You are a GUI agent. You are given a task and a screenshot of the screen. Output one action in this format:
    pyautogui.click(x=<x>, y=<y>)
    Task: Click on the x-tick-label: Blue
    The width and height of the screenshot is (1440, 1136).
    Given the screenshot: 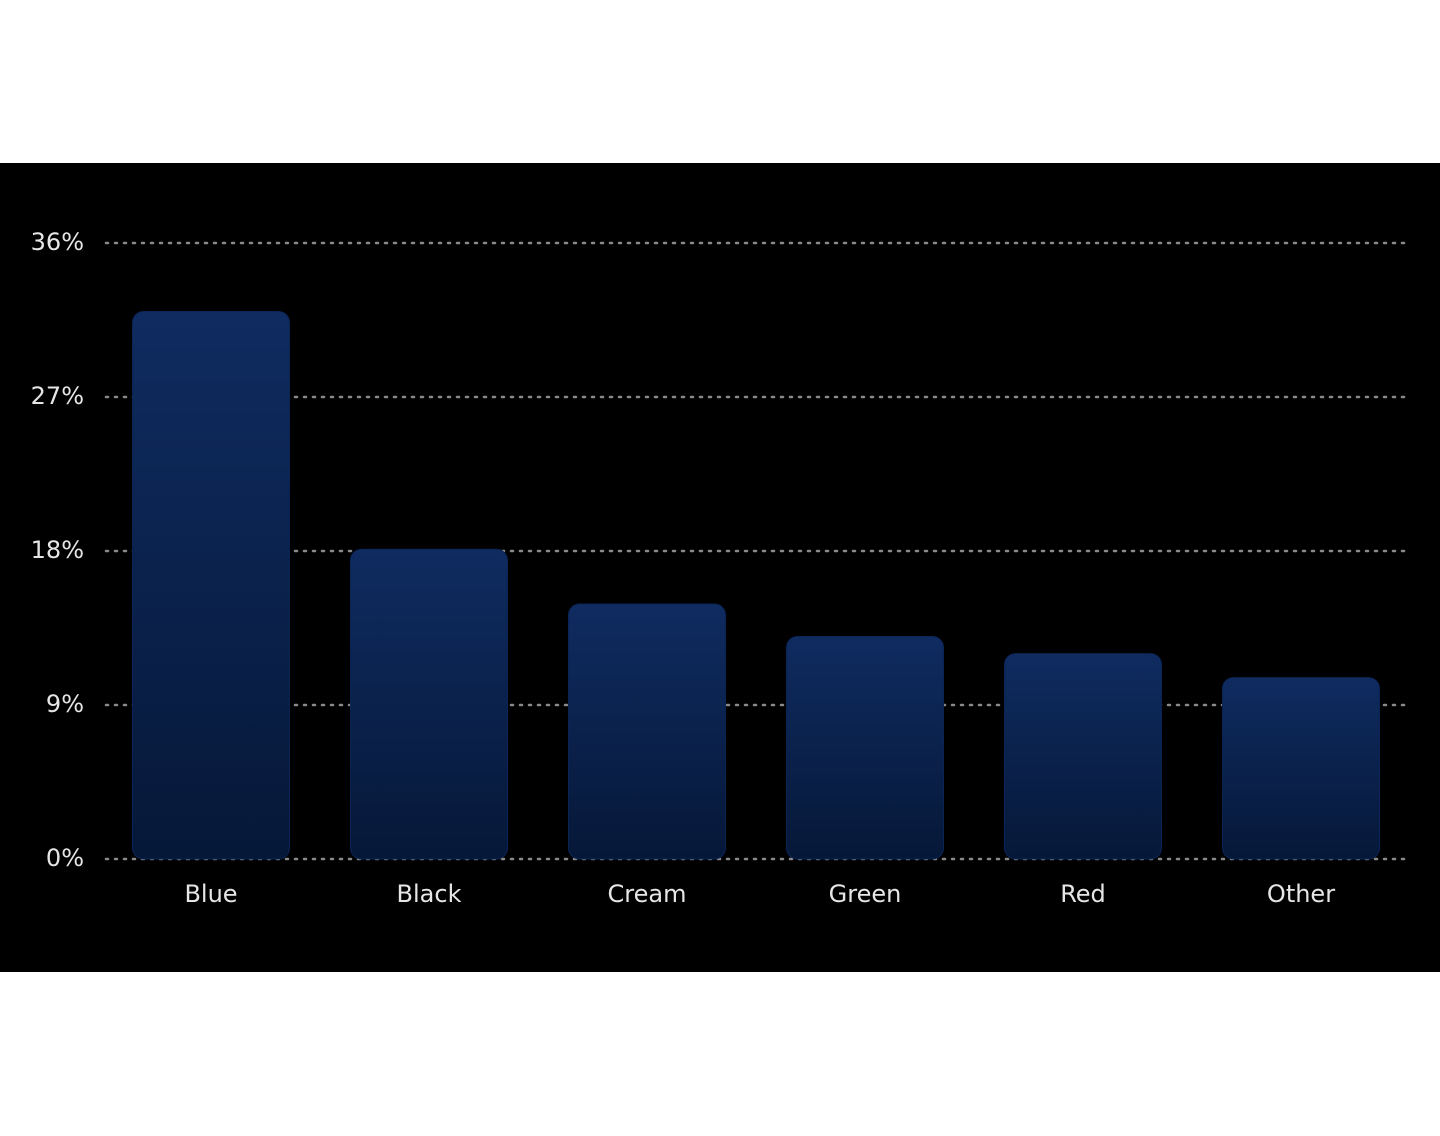 What is the action you would take?
    pyautogui.click(x=210, y=894)
    